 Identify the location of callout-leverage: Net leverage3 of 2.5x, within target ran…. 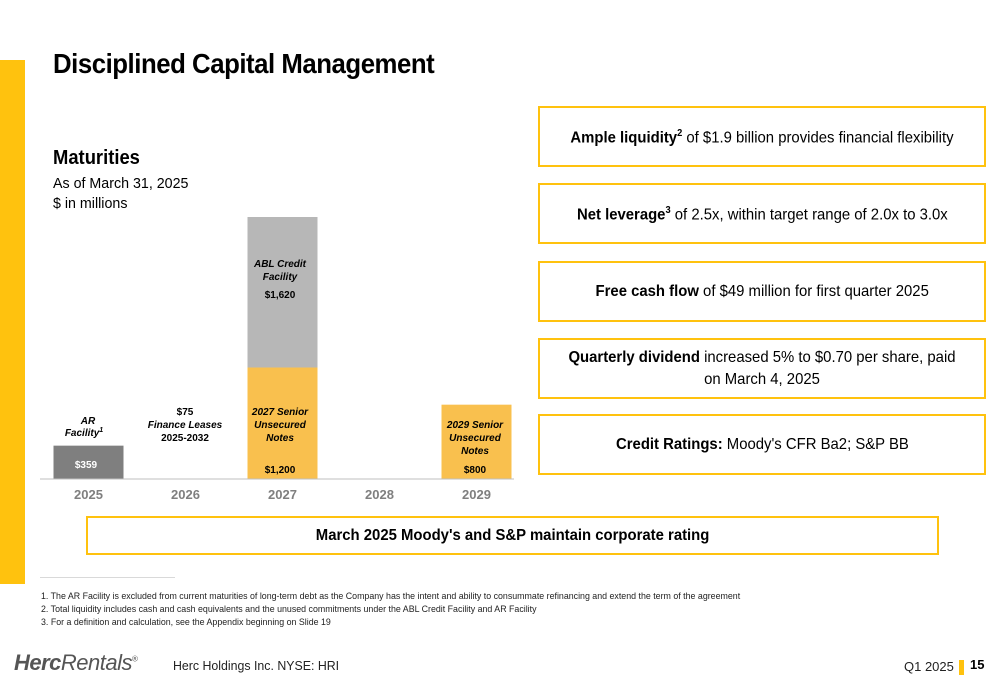
(762, 213).